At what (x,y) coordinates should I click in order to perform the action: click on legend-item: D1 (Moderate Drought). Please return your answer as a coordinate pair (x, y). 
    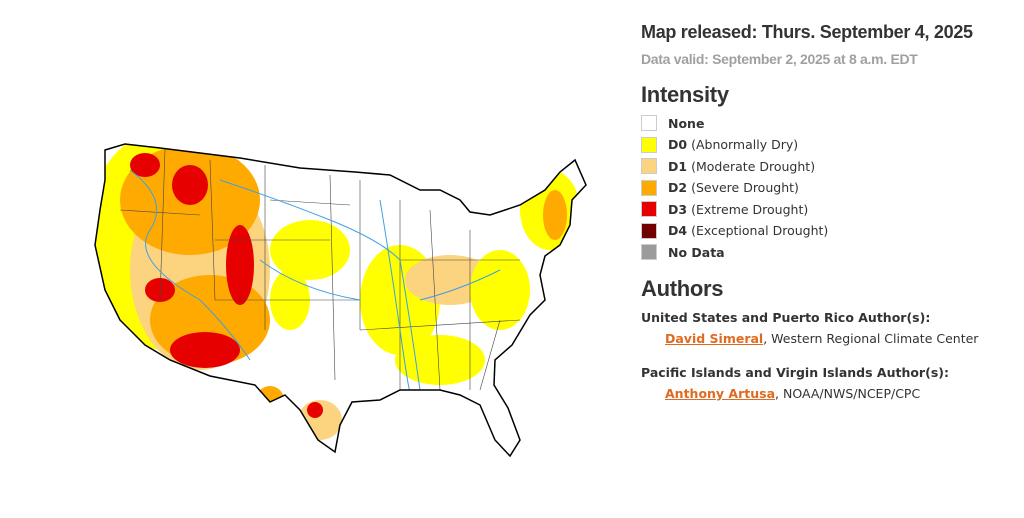
    Looking at the image, I should click on (728, 166).